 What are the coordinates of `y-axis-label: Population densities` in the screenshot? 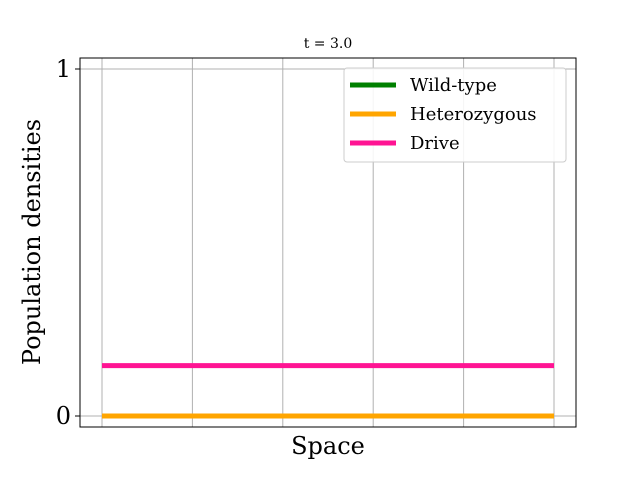 It's located at (32, 242).